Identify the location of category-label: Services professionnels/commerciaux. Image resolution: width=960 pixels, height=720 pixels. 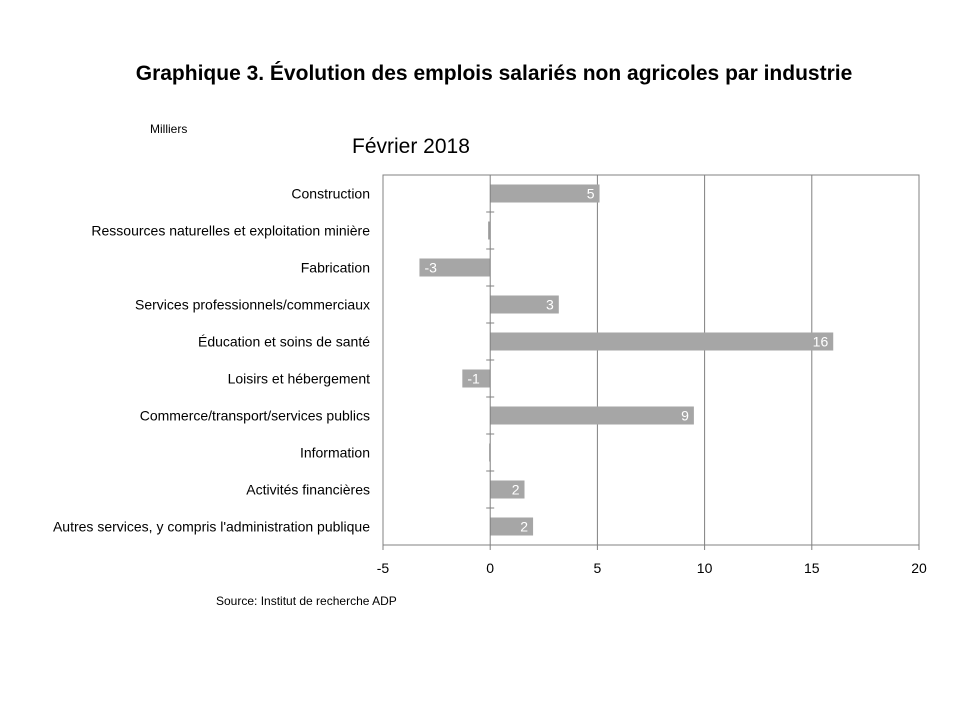
(252, 305).